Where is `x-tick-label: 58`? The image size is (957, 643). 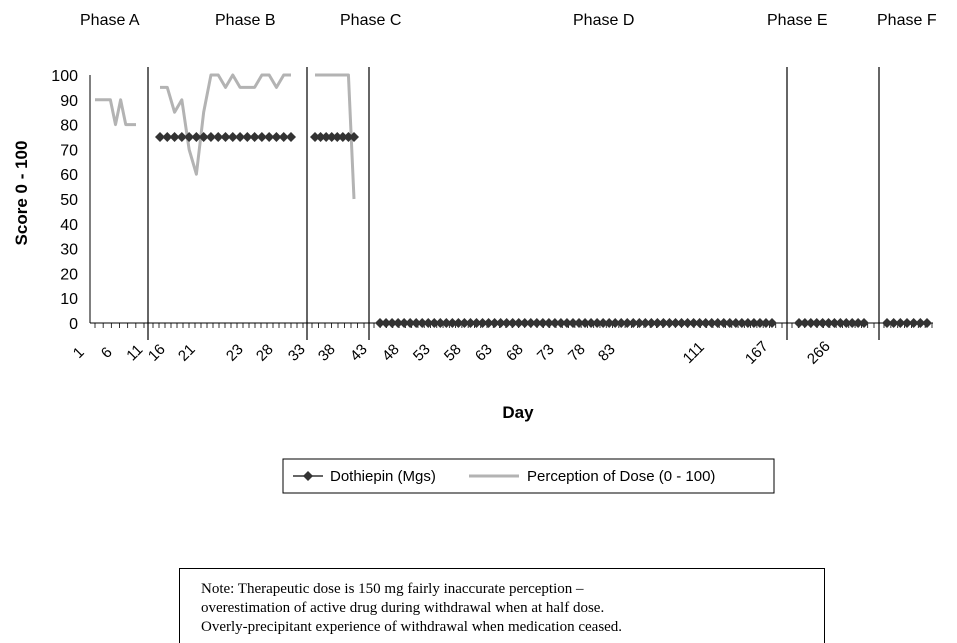
x-tick-label: 58 is located at coordinates (453, 353).